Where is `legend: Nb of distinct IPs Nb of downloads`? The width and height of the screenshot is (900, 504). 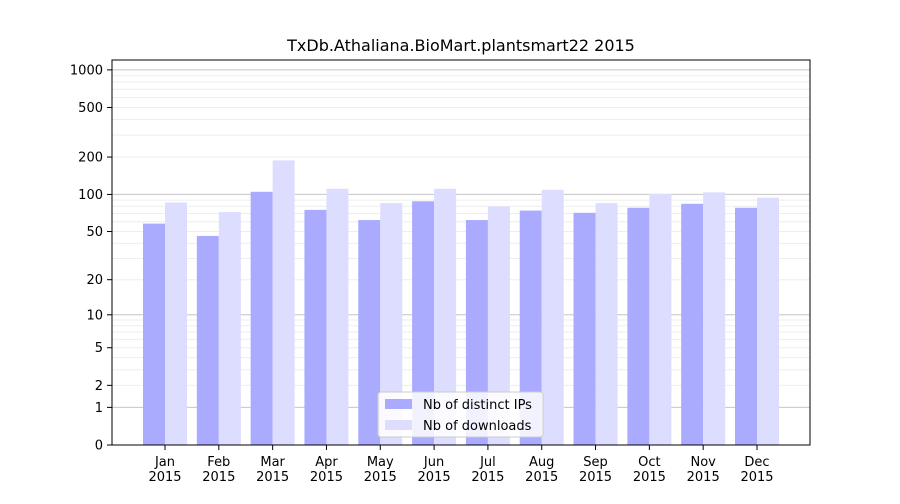
legend: Nb of distinct IPs Nb of downloads is located at coordinates (460, 414).